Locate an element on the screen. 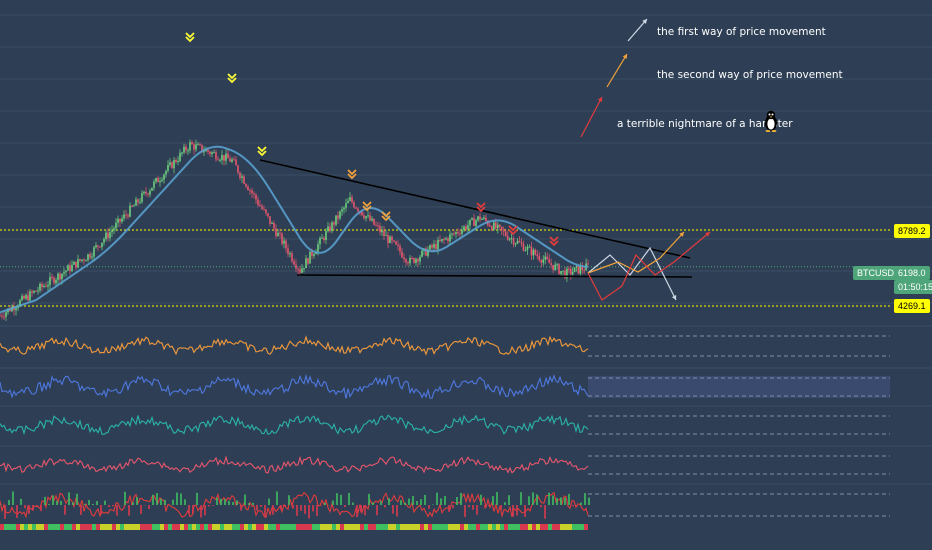 Image resolution: width=932 pixels, height=550 pixels. nightmare-label: a terrible nightmare of a hamster is located at coordinates (705, 124).